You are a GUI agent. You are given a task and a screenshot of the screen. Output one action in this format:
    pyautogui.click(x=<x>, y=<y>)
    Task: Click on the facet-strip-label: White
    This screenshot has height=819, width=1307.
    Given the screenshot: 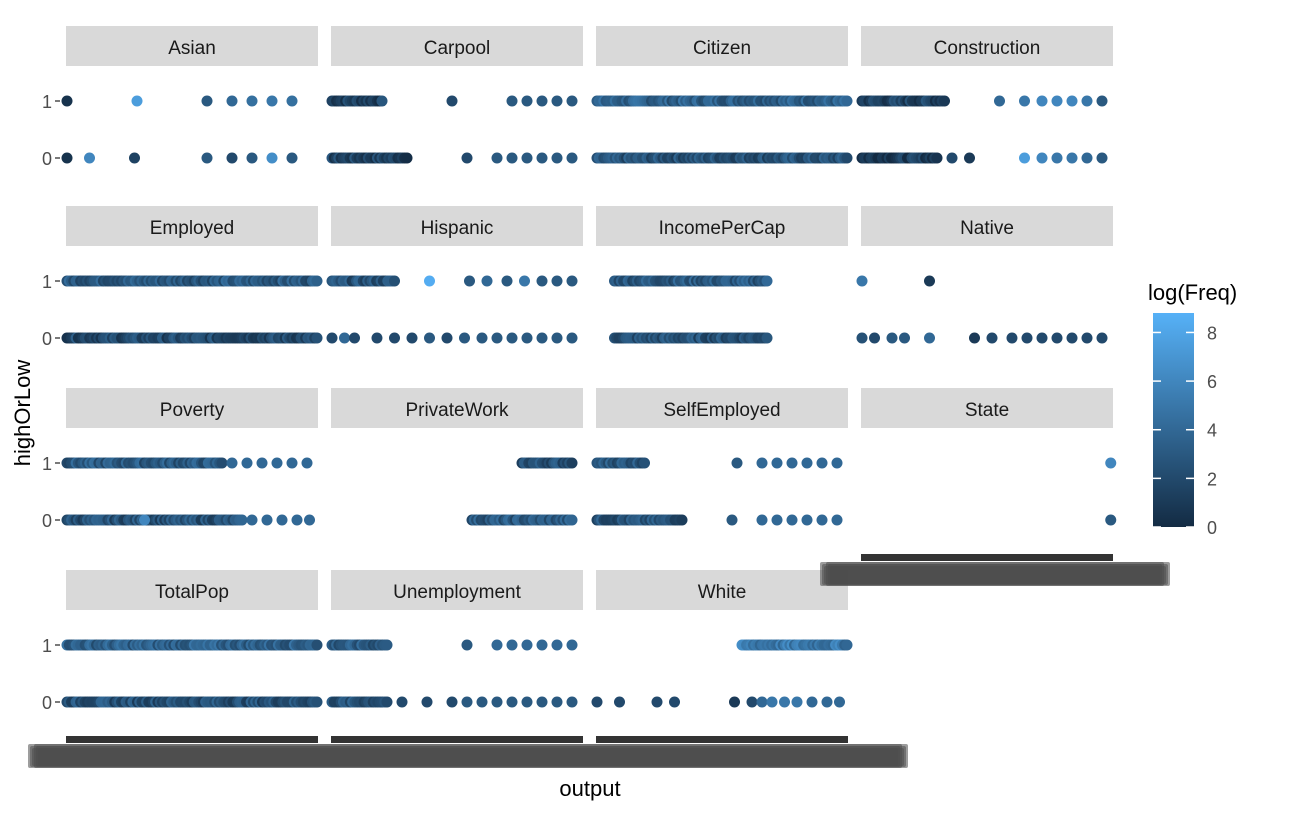 What is the action you would take?
    pyautogui.click(x=722, y=592)
    